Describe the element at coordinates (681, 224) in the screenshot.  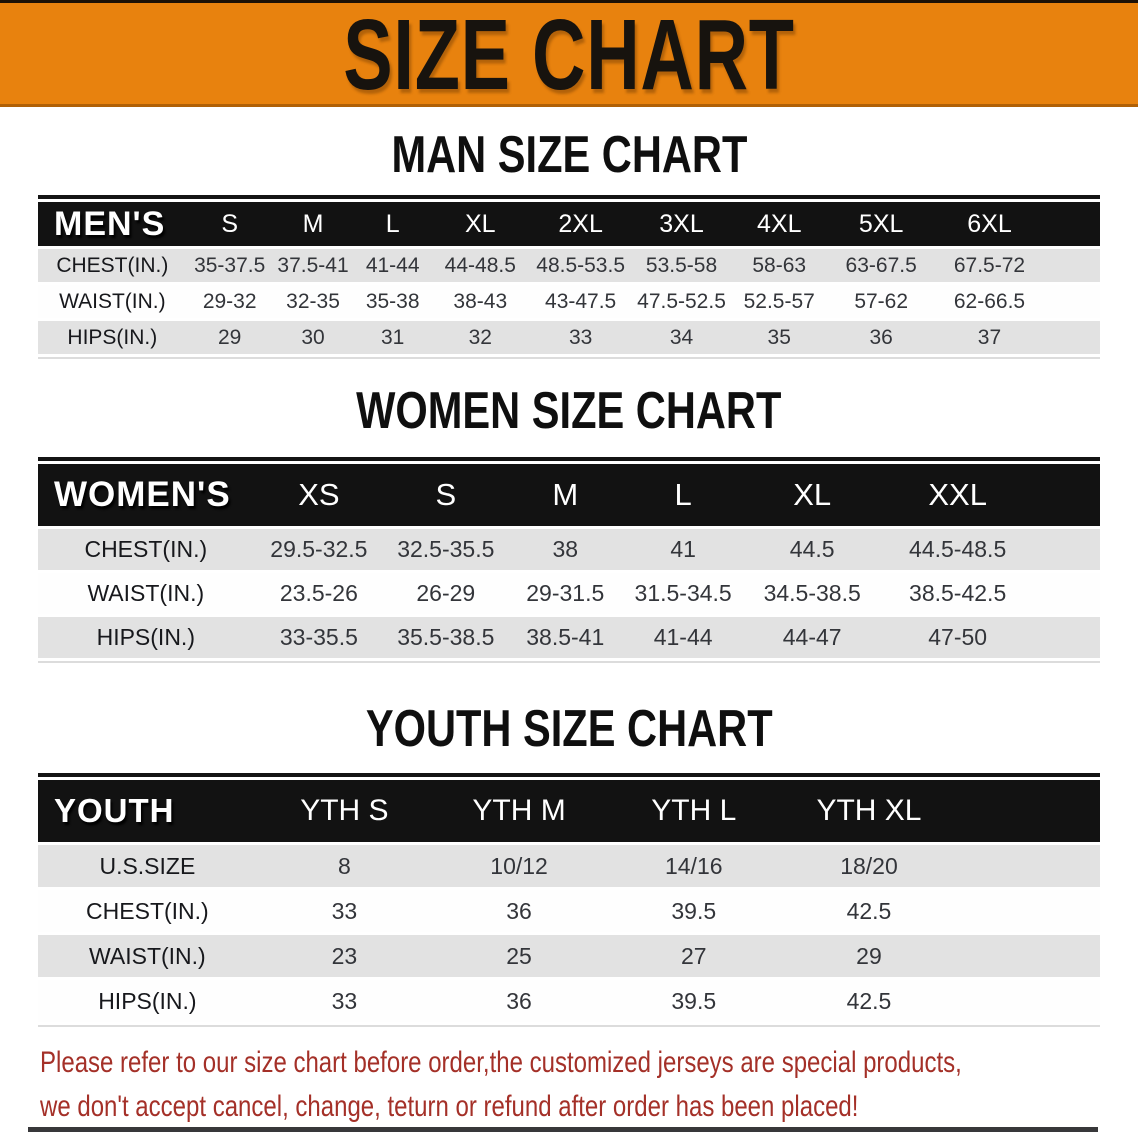
I see `size-column-header: 3XL` at that location.